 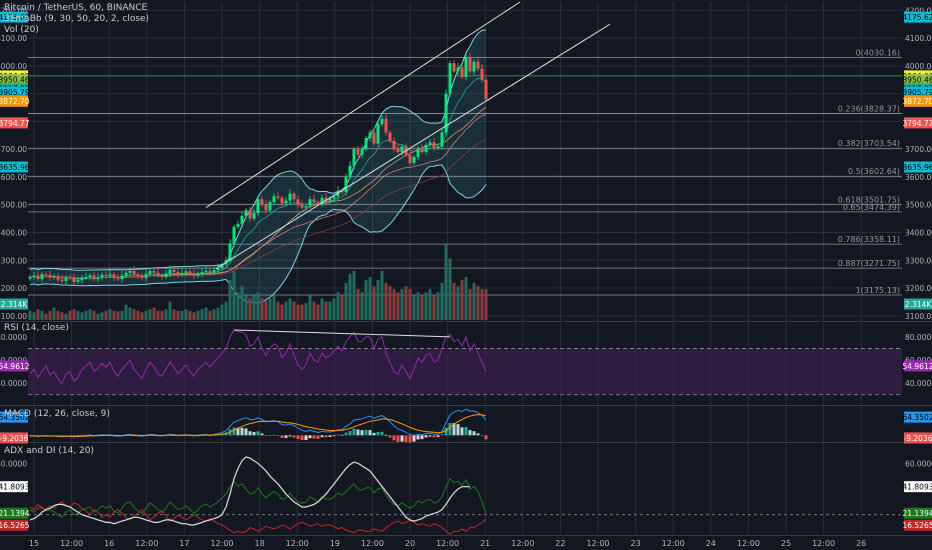 I want to click on y-tick-label-left: 3200.00, so click(x=13, y=288).